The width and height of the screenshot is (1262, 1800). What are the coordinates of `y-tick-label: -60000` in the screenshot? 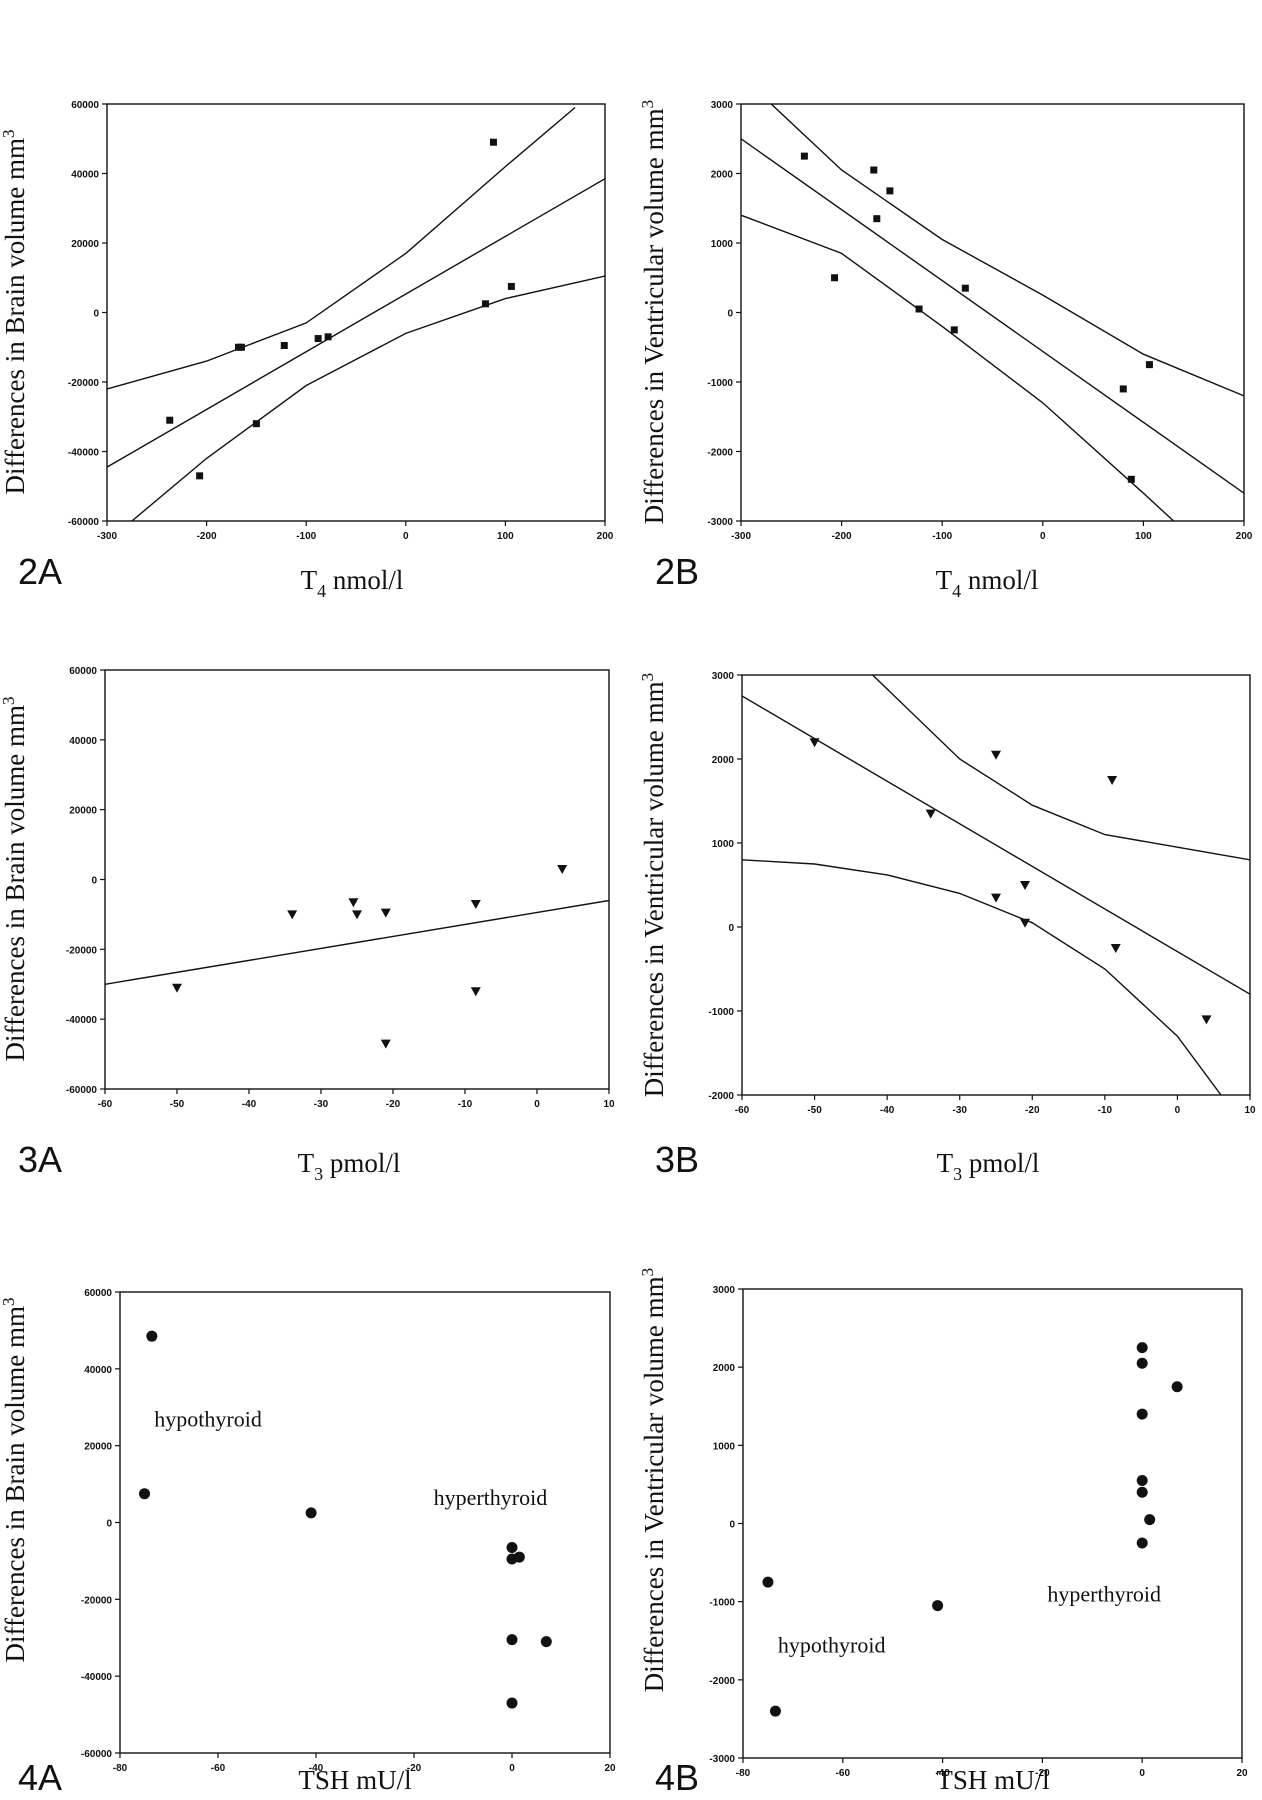 It's located at (84, 522).